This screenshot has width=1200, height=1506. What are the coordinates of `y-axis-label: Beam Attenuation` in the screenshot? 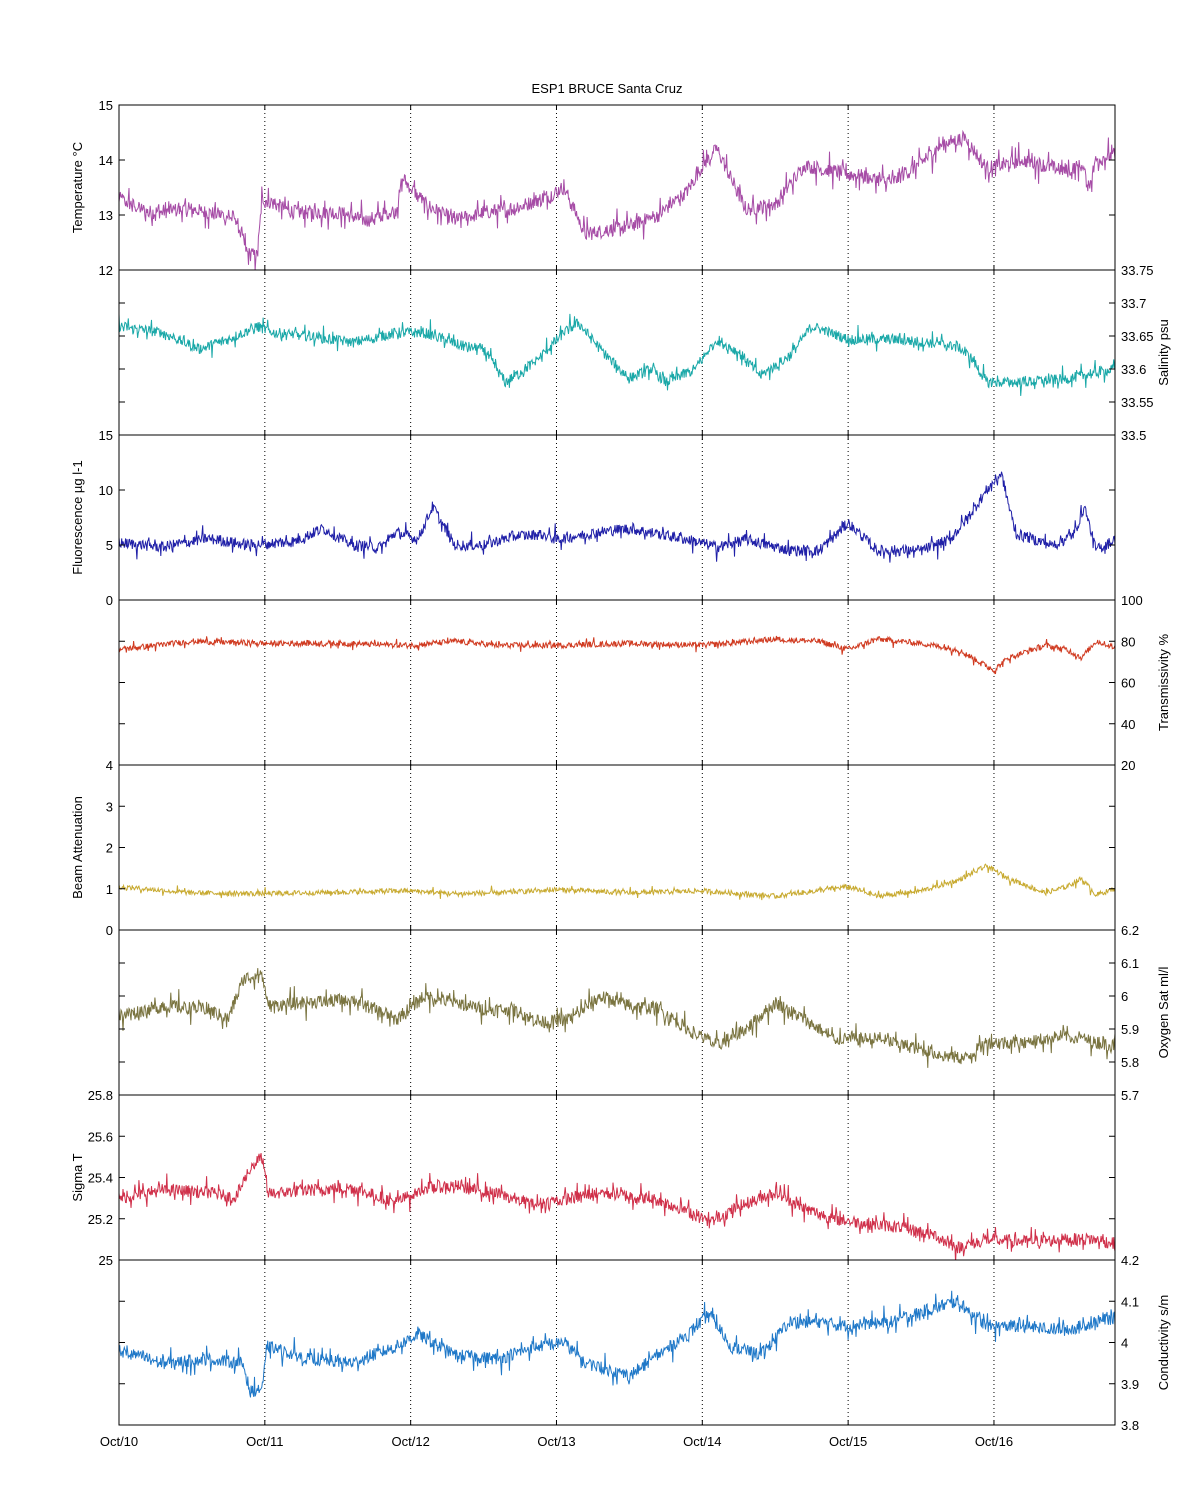 It's located at (77, 847).